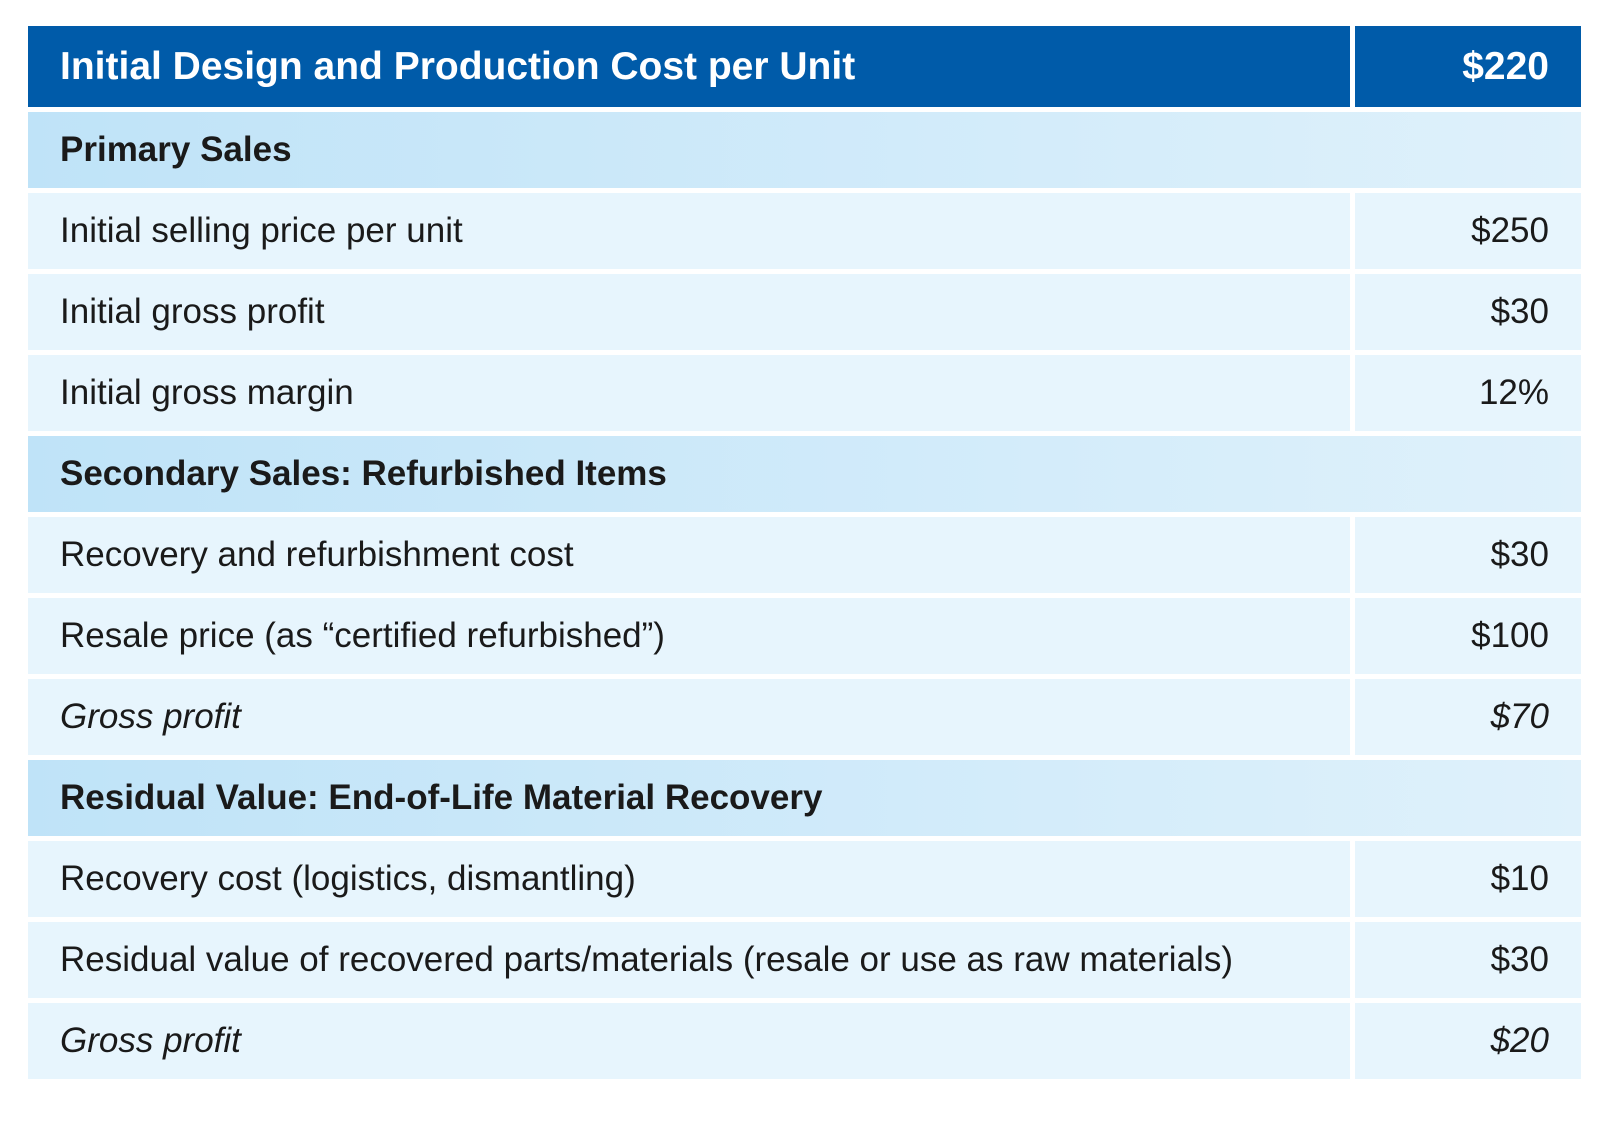 The image size is (1605, 1131). I want to click on row-value: $70, so click(1468, 717).